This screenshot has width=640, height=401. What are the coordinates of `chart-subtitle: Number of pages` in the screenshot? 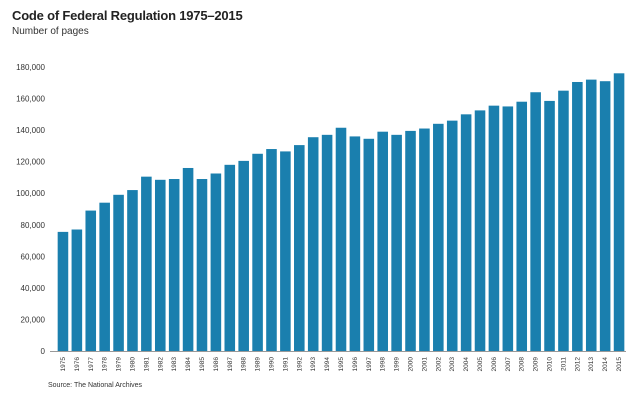 It's located at (50, 31).